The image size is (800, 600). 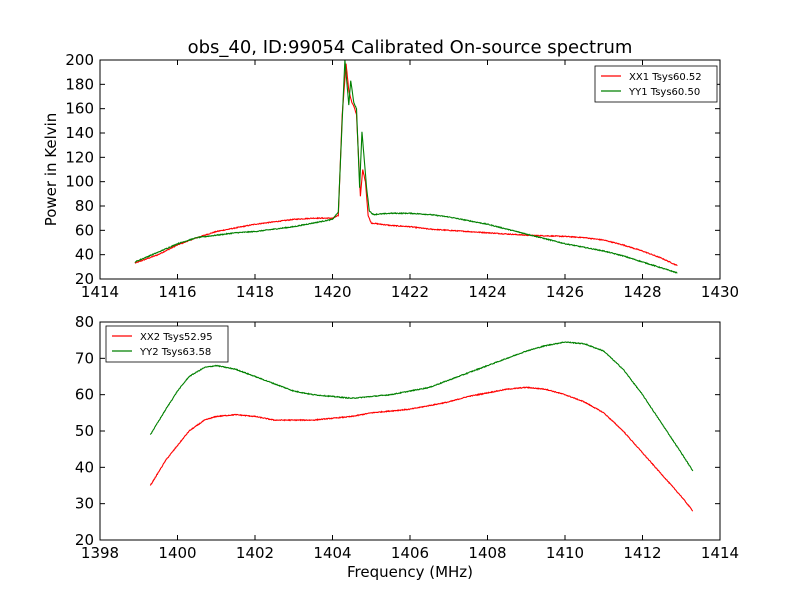 I want to click on y-tick-label: 100, so click(x=79, y=182).